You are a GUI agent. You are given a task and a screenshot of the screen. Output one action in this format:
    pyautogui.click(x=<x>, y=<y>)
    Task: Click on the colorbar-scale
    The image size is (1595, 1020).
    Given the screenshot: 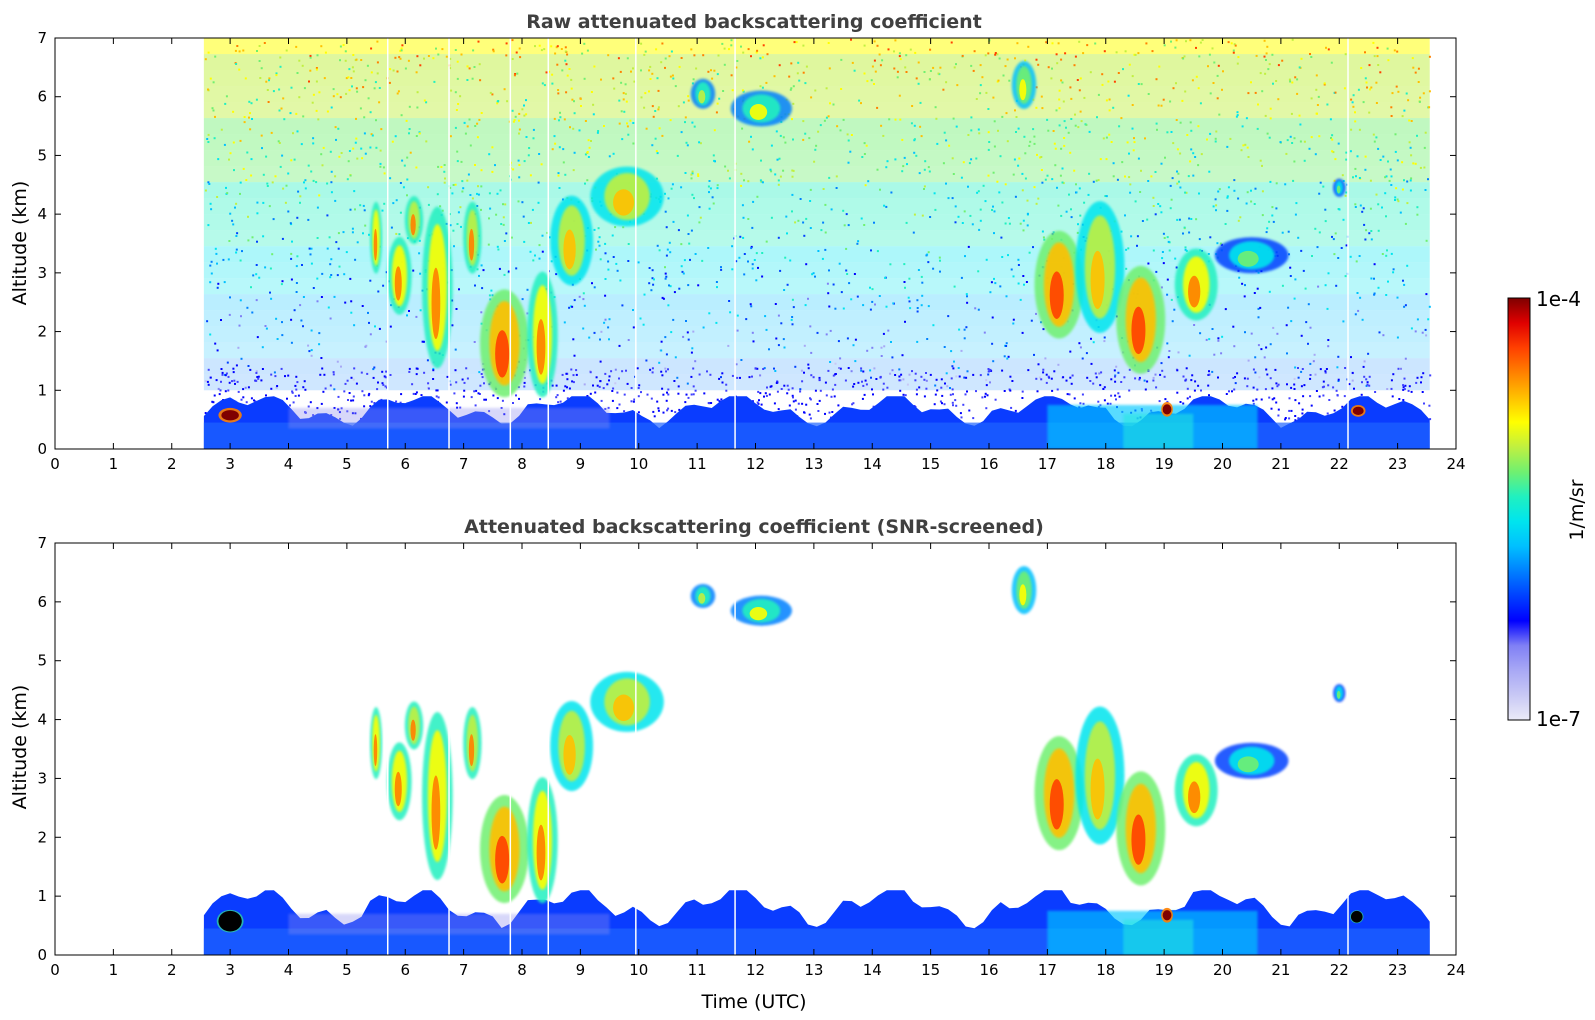 What is the action you would take?
    pyautogui.click(x=1519, y=509)
    